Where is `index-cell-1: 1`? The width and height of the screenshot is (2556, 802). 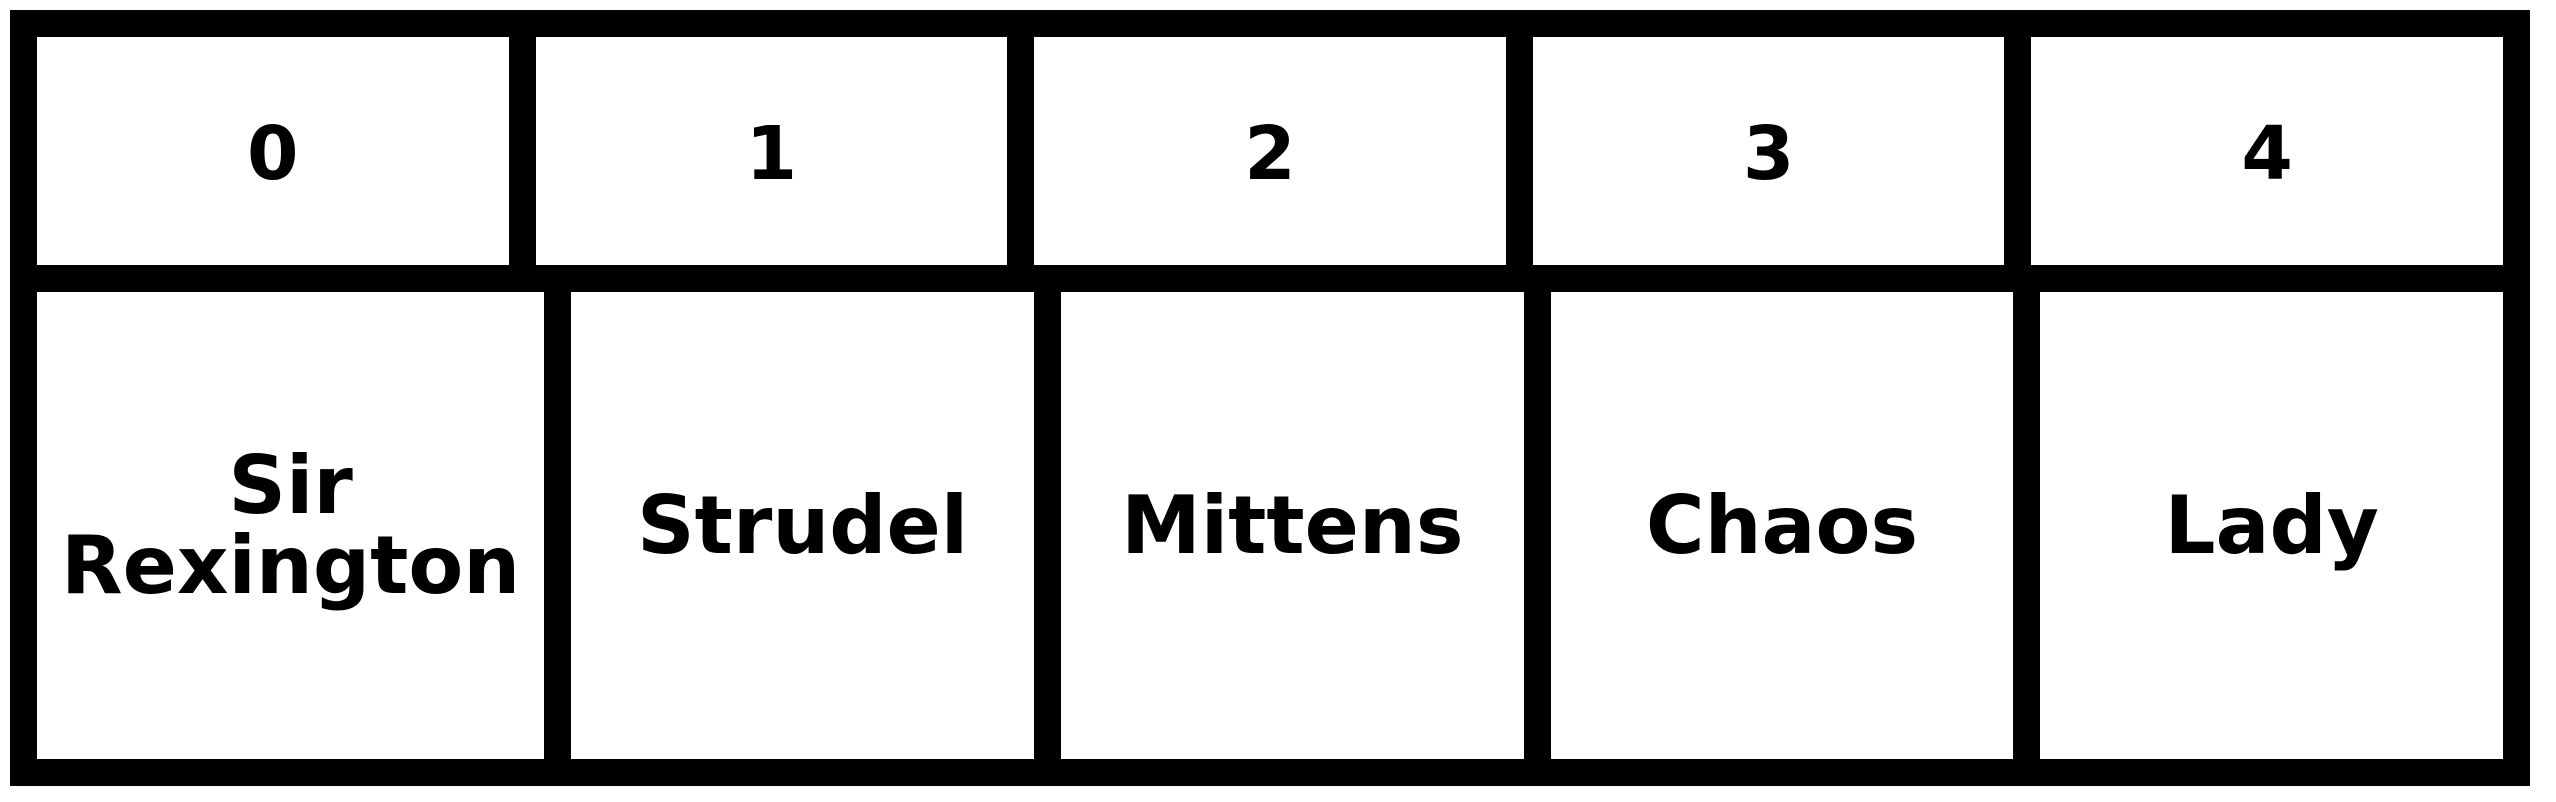
index-cell-1: 1 is located at coordinates (758, 137).